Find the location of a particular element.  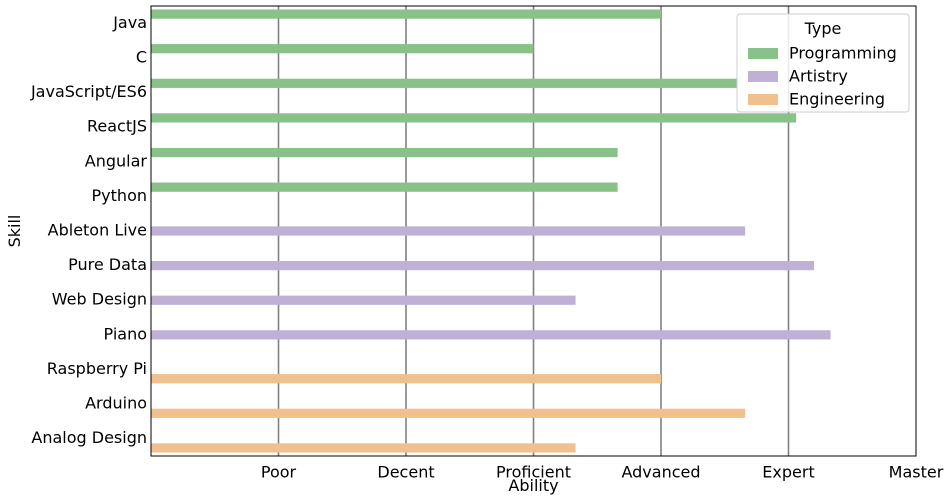

x-tick-label: Decent is located at coordinates (405, 472).